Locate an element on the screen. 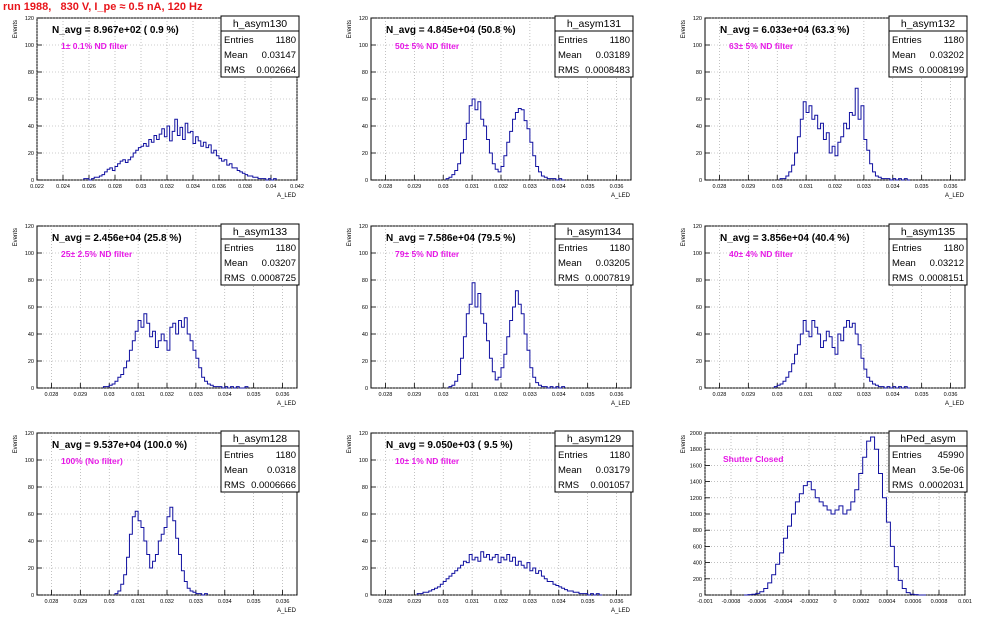 The image size is (996, 622). x-tick-label: -0.0004 is located at coordinates (783, 602).